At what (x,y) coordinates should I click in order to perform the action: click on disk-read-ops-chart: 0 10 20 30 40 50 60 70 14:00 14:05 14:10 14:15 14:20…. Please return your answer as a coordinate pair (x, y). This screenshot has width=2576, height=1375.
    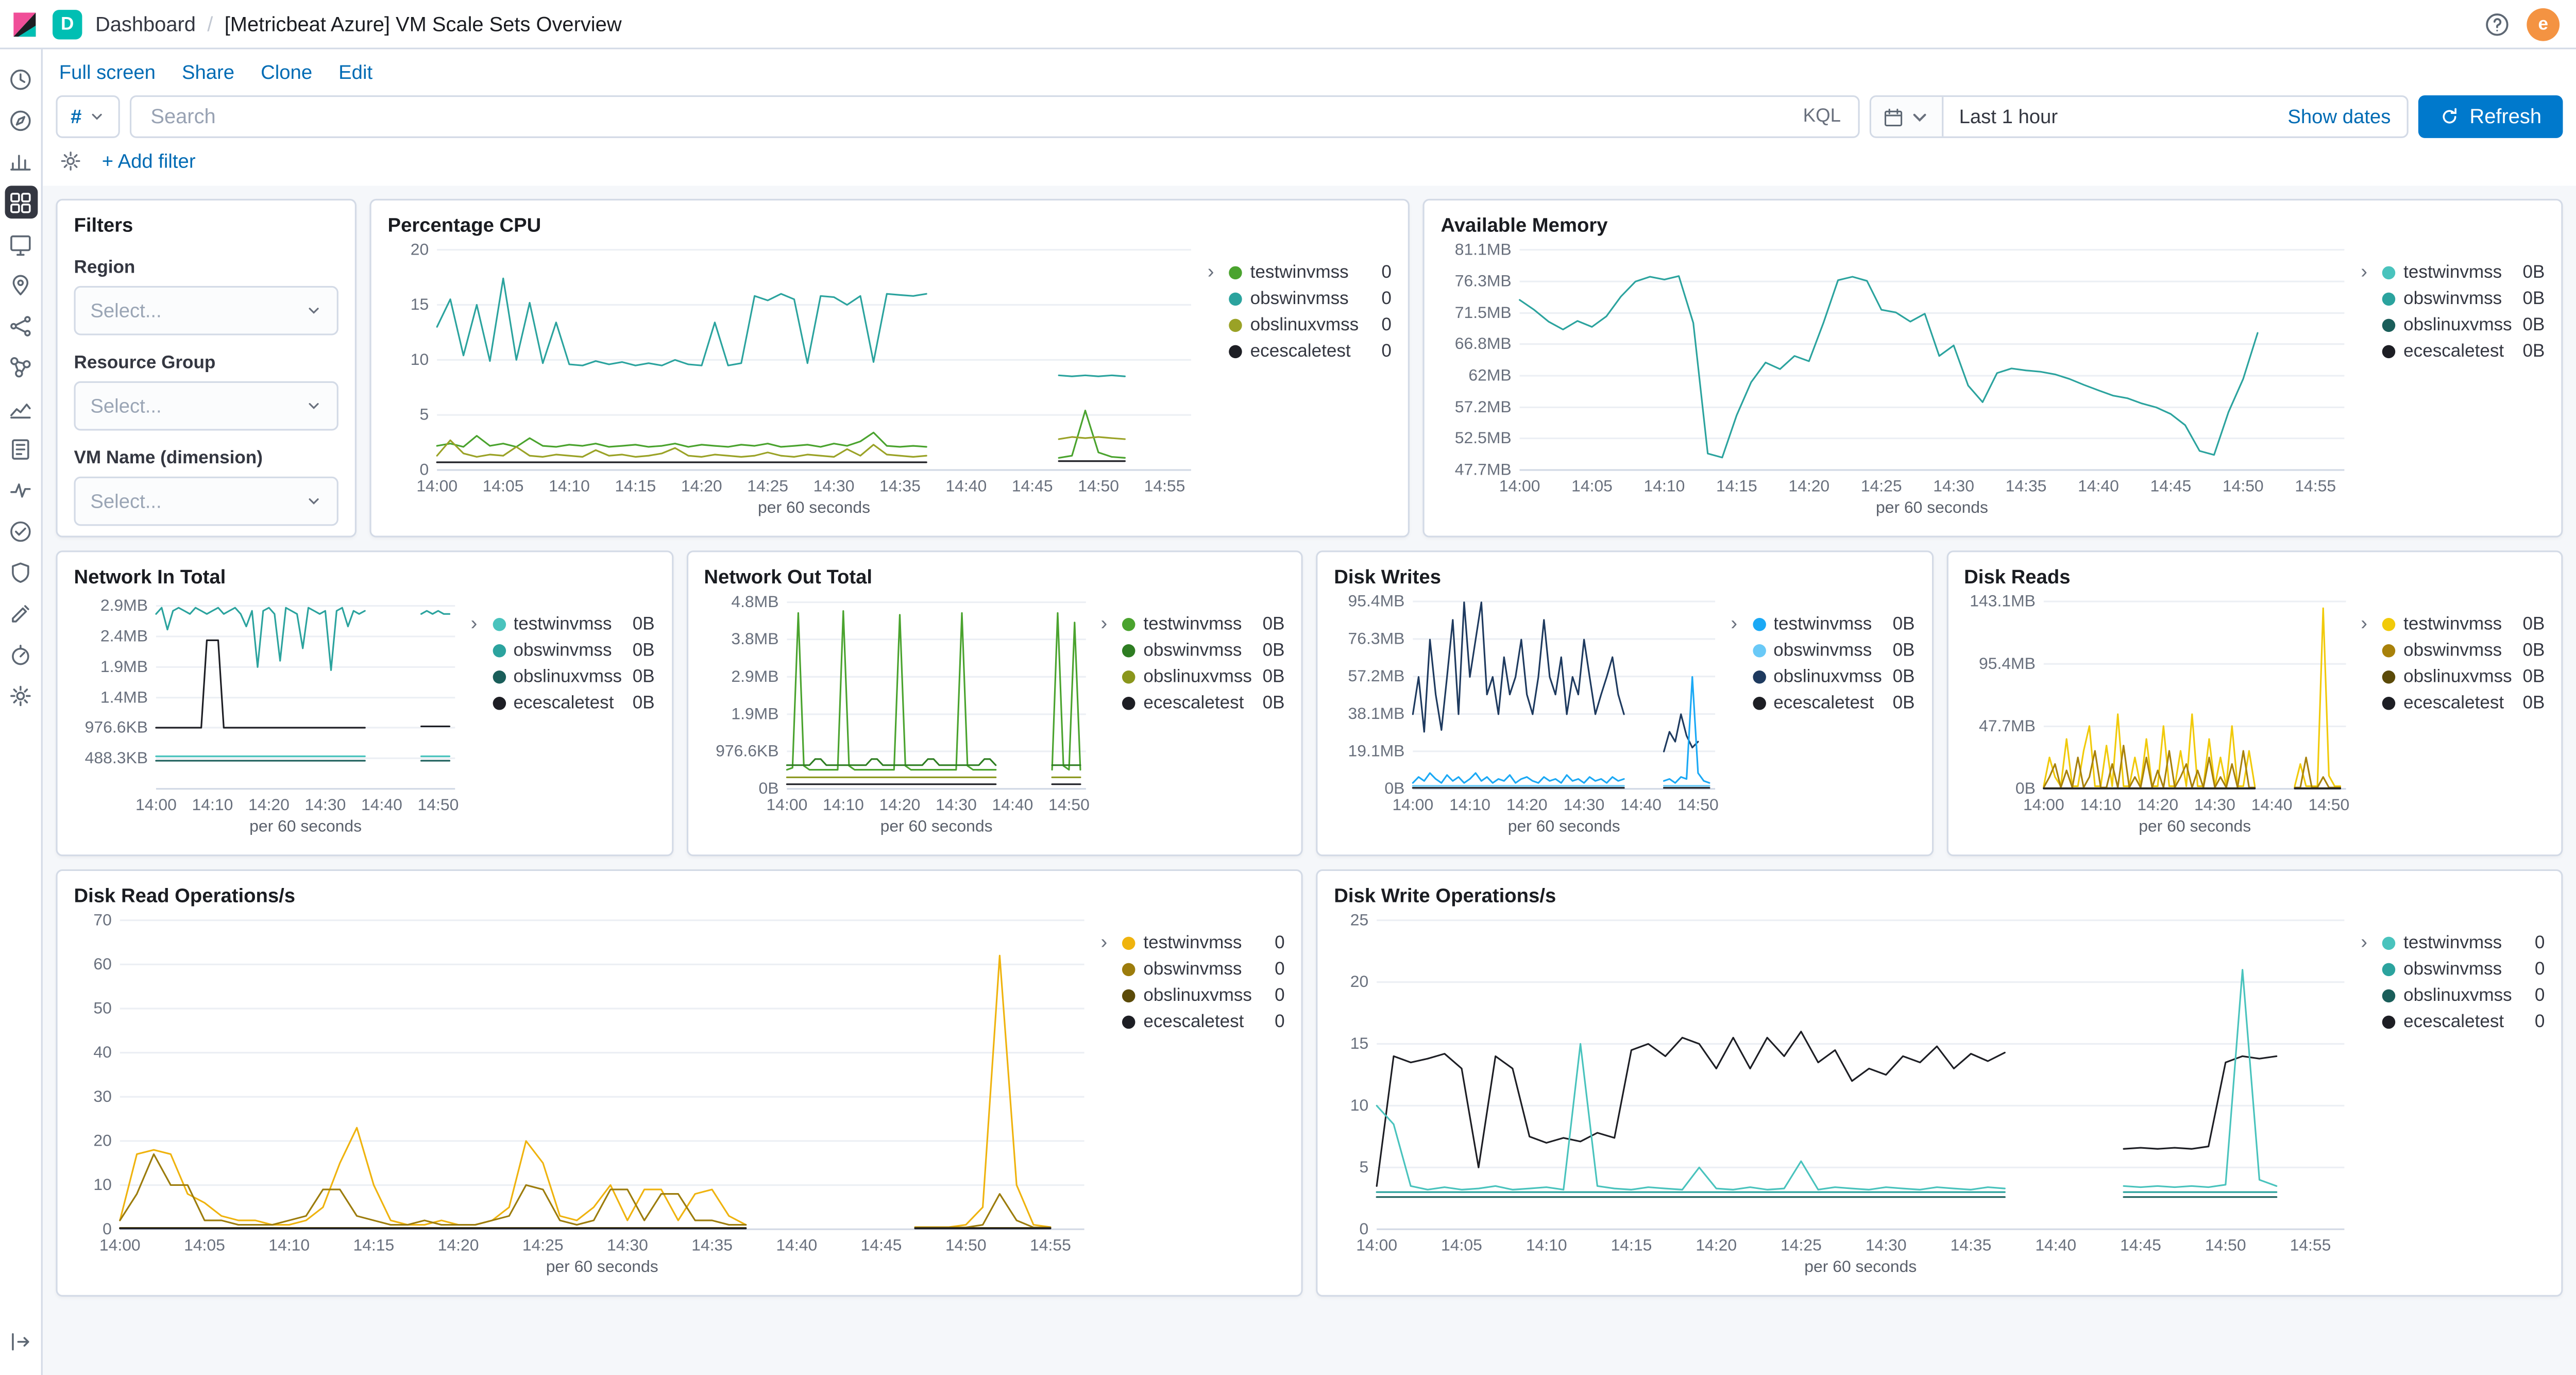
    Looking at the image, I should click on (587, 1096).